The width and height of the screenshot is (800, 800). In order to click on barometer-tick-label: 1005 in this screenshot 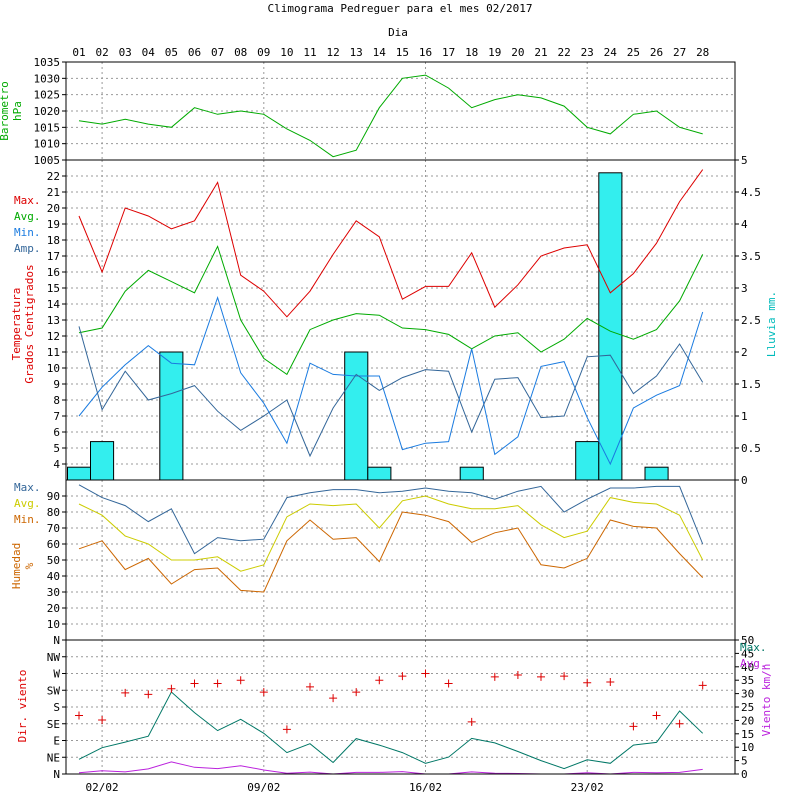, I will do `click(47, 160)`.